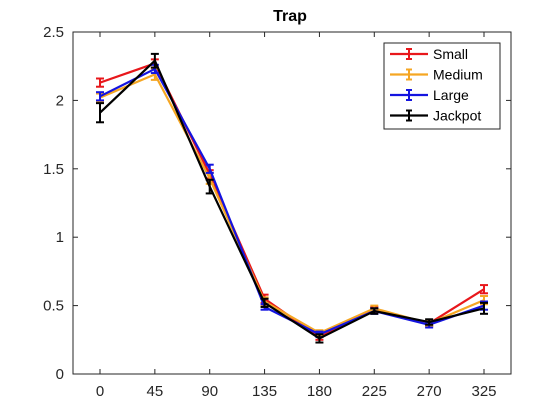 Image resolution: width=560 pixels, height=420 pixels. What do you see at coordinates (429, 95) in the screenshot?
I see `legend-item-large: Large` at bounding box center [429, 95].